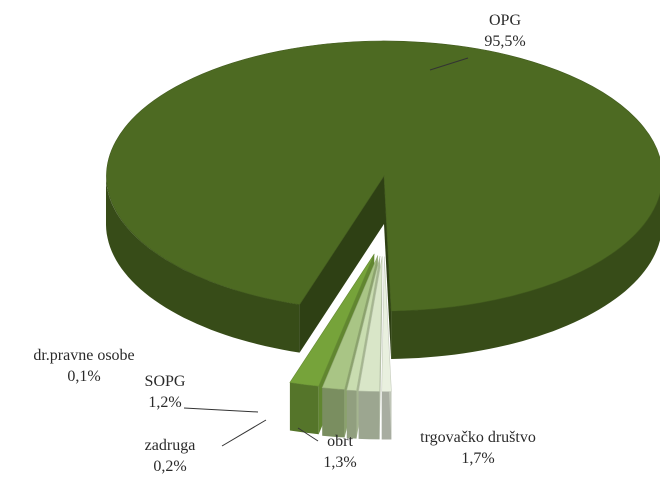 This screenshot has height=483, width=660. What do you see at coordinates (340, 441) in the screenshot?
I see `slice-label-2: obrt` at bounding box center [340, 441].